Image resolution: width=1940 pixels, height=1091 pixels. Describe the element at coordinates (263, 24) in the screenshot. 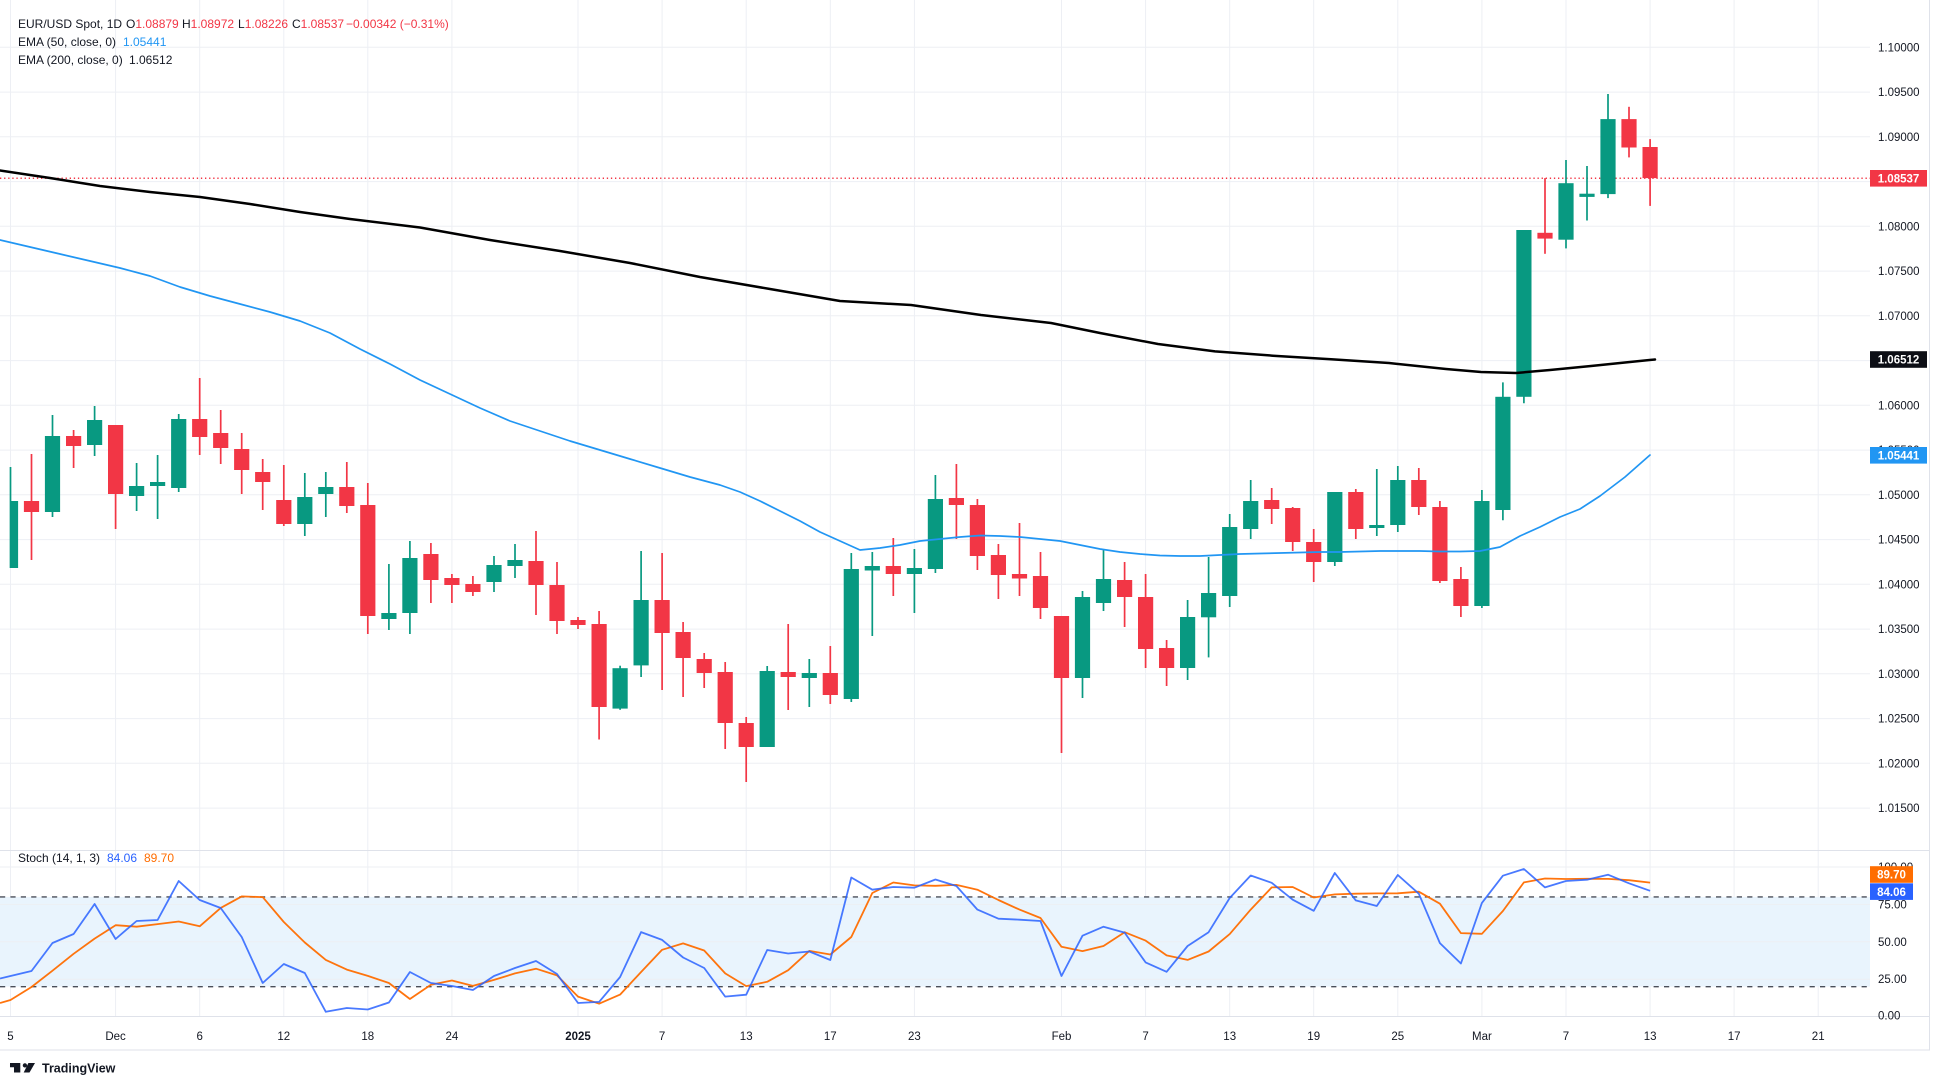

I see `svg-text: L1.08226` at that location.